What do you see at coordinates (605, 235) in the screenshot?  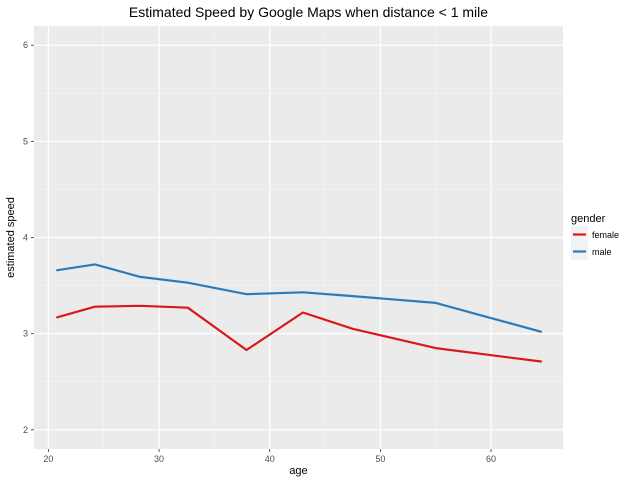 I see `legend-label-female: female` at bounding box center [605, 235].